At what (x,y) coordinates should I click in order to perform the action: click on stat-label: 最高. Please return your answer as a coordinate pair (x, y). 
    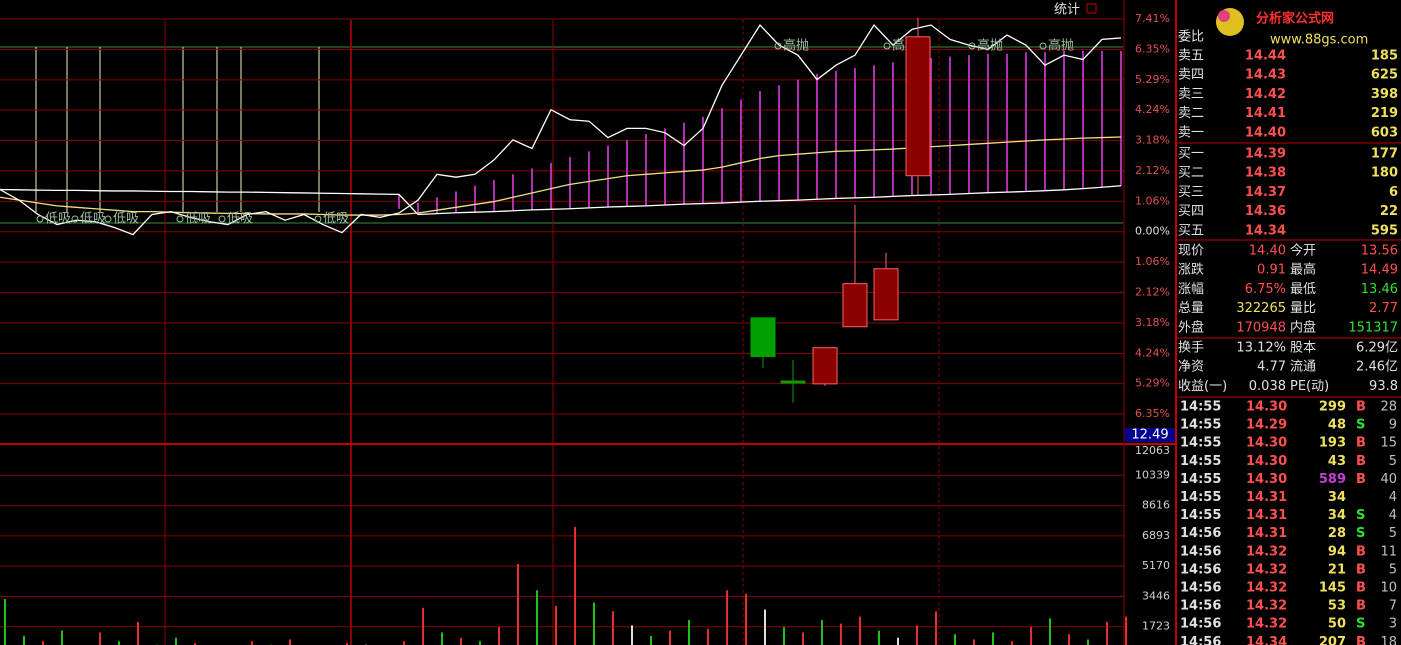
    Looking at the image, I should click on (1303, 270).